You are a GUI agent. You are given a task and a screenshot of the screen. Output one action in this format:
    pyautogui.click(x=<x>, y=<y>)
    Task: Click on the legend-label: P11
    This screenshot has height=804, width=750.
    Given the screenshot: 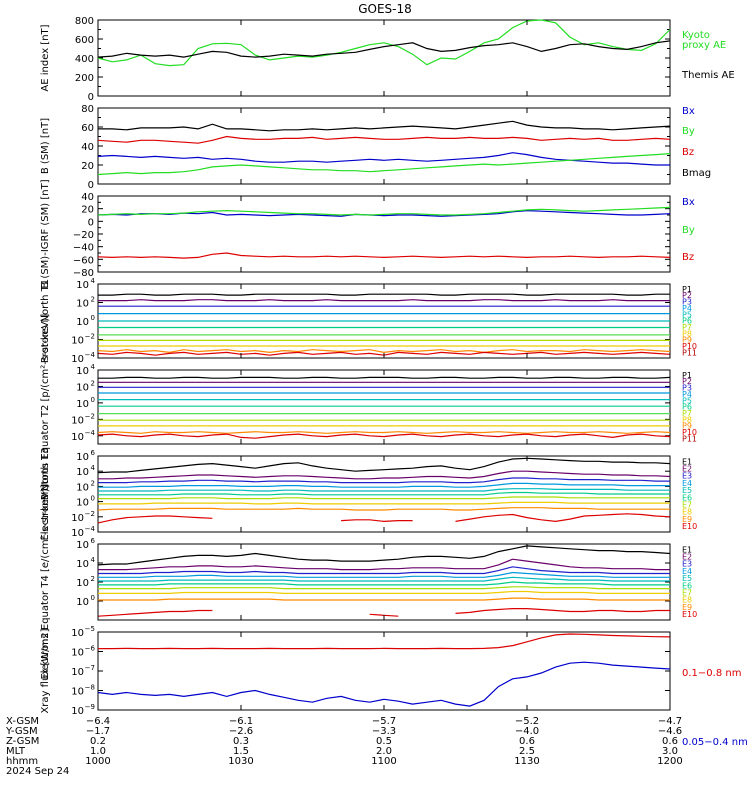 What is the action you would take?
    pyautogui.click(x=689, y=438)
    